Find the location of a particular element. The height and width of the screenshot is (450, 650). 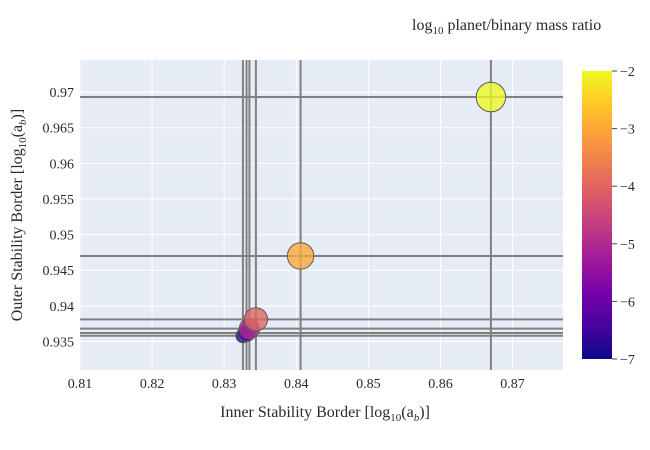

x-axis-title: Inner Stability Border [log10(ab)] is located at coordinates (325, 414).